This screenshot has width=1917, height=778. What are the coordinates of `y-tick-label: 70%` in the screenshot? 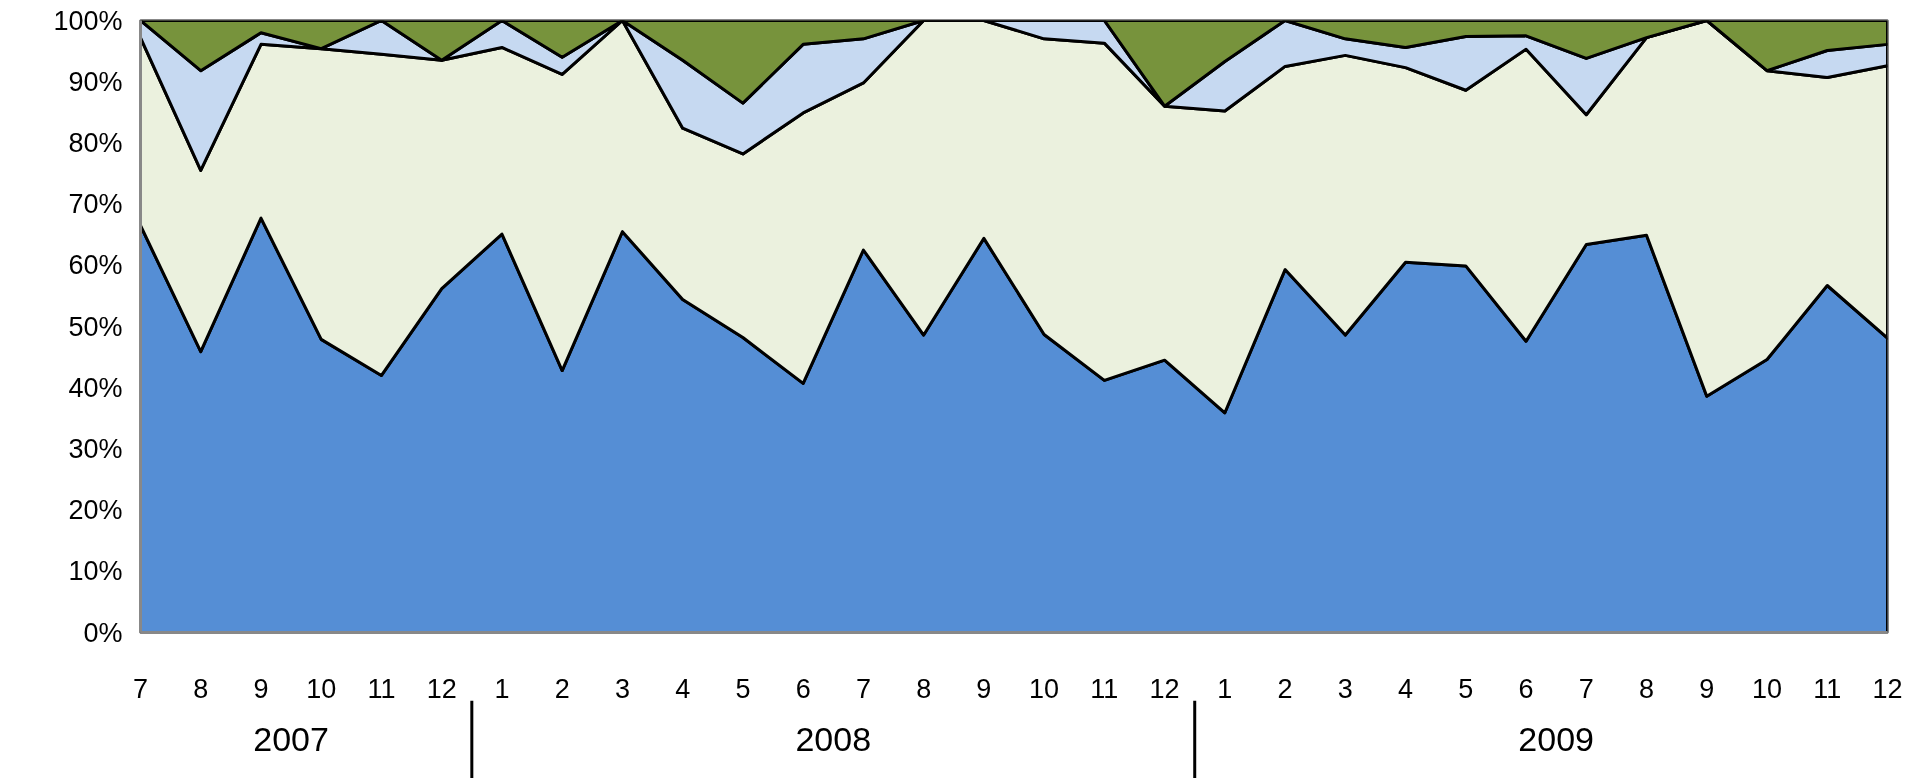 It's located at (95, 204).